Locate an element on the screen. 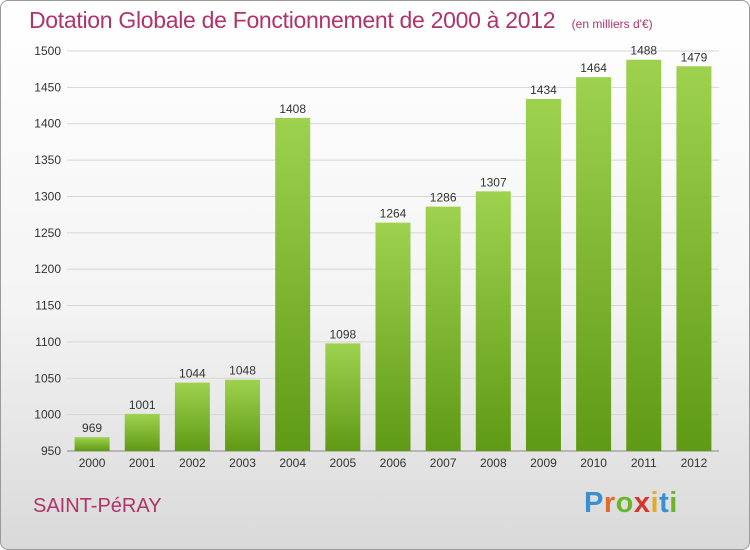  data-label: 1048 is located at coordinates (242, 371).